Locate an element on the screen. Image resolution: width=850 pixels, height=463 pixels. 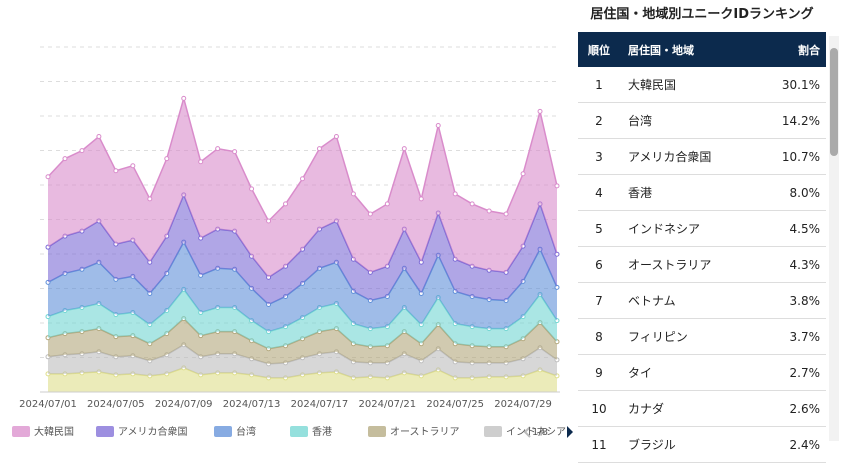
scrollbar is located at coordinates (834, 238).